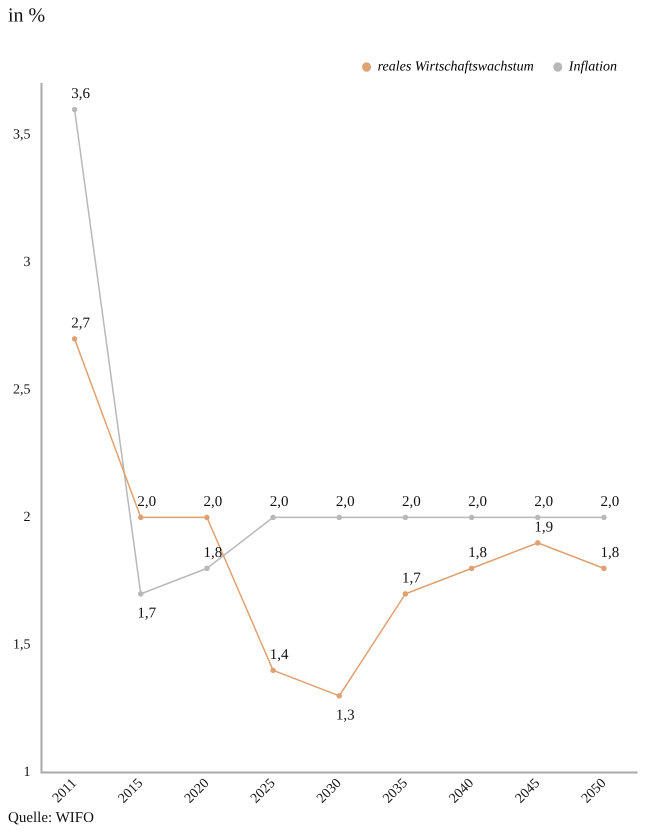 Image resolution: width=657 pixels, height=835 pixels. I want to click on y-tick-label: 2, so click(27, 518).